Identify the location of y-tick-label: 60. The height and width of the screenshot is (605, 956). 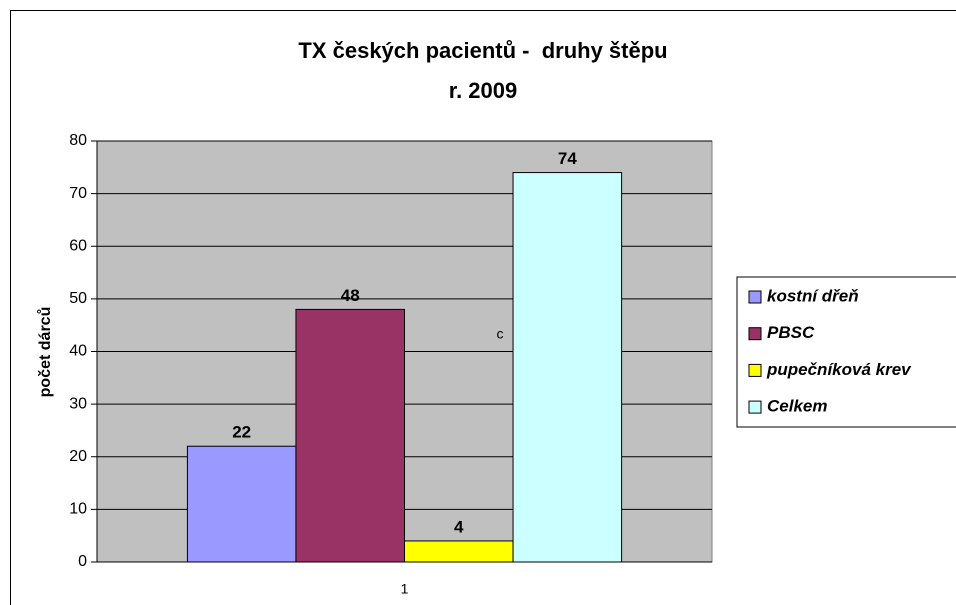
(78, 245).